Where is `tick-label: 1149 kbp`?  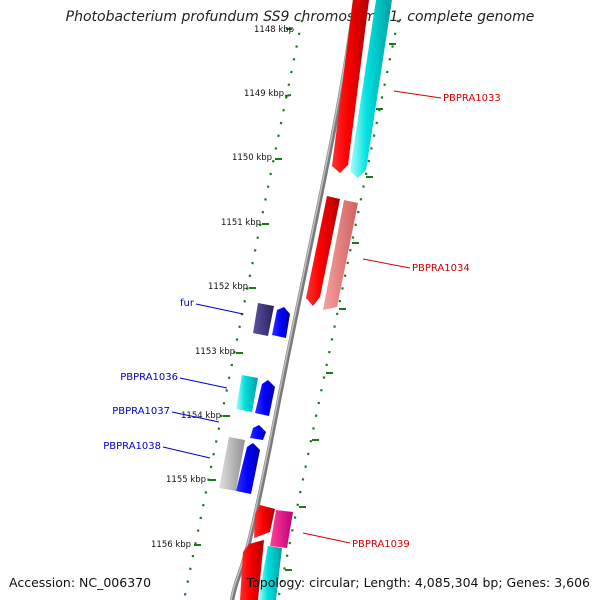
tick-label: 1149 kbp is located at coordinates (264, 94).